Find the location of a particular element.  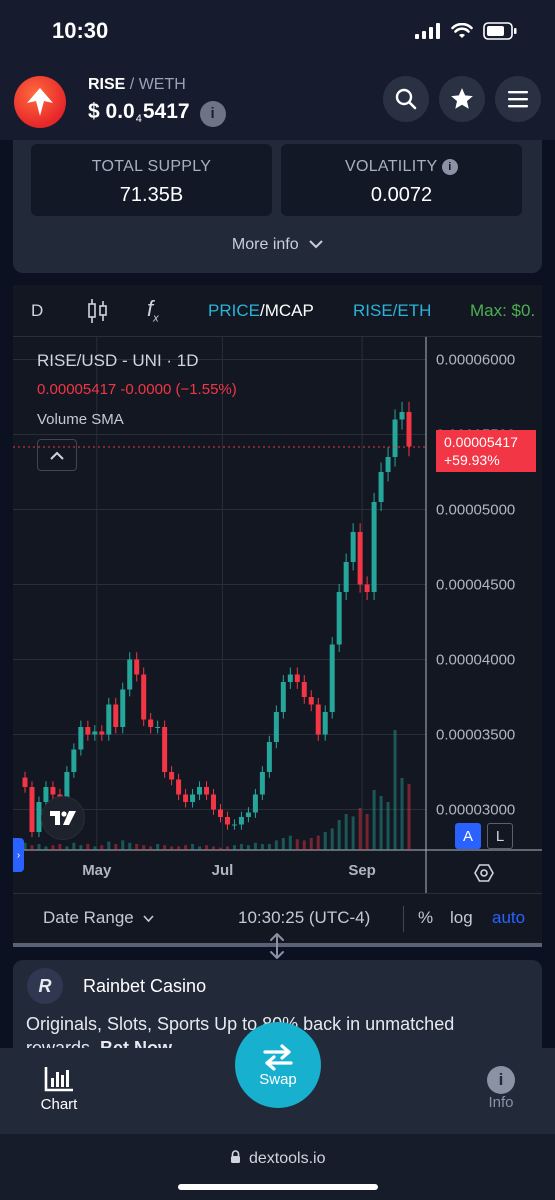

volatility-label: VOLATILITY is located at coordinates (391, 166).